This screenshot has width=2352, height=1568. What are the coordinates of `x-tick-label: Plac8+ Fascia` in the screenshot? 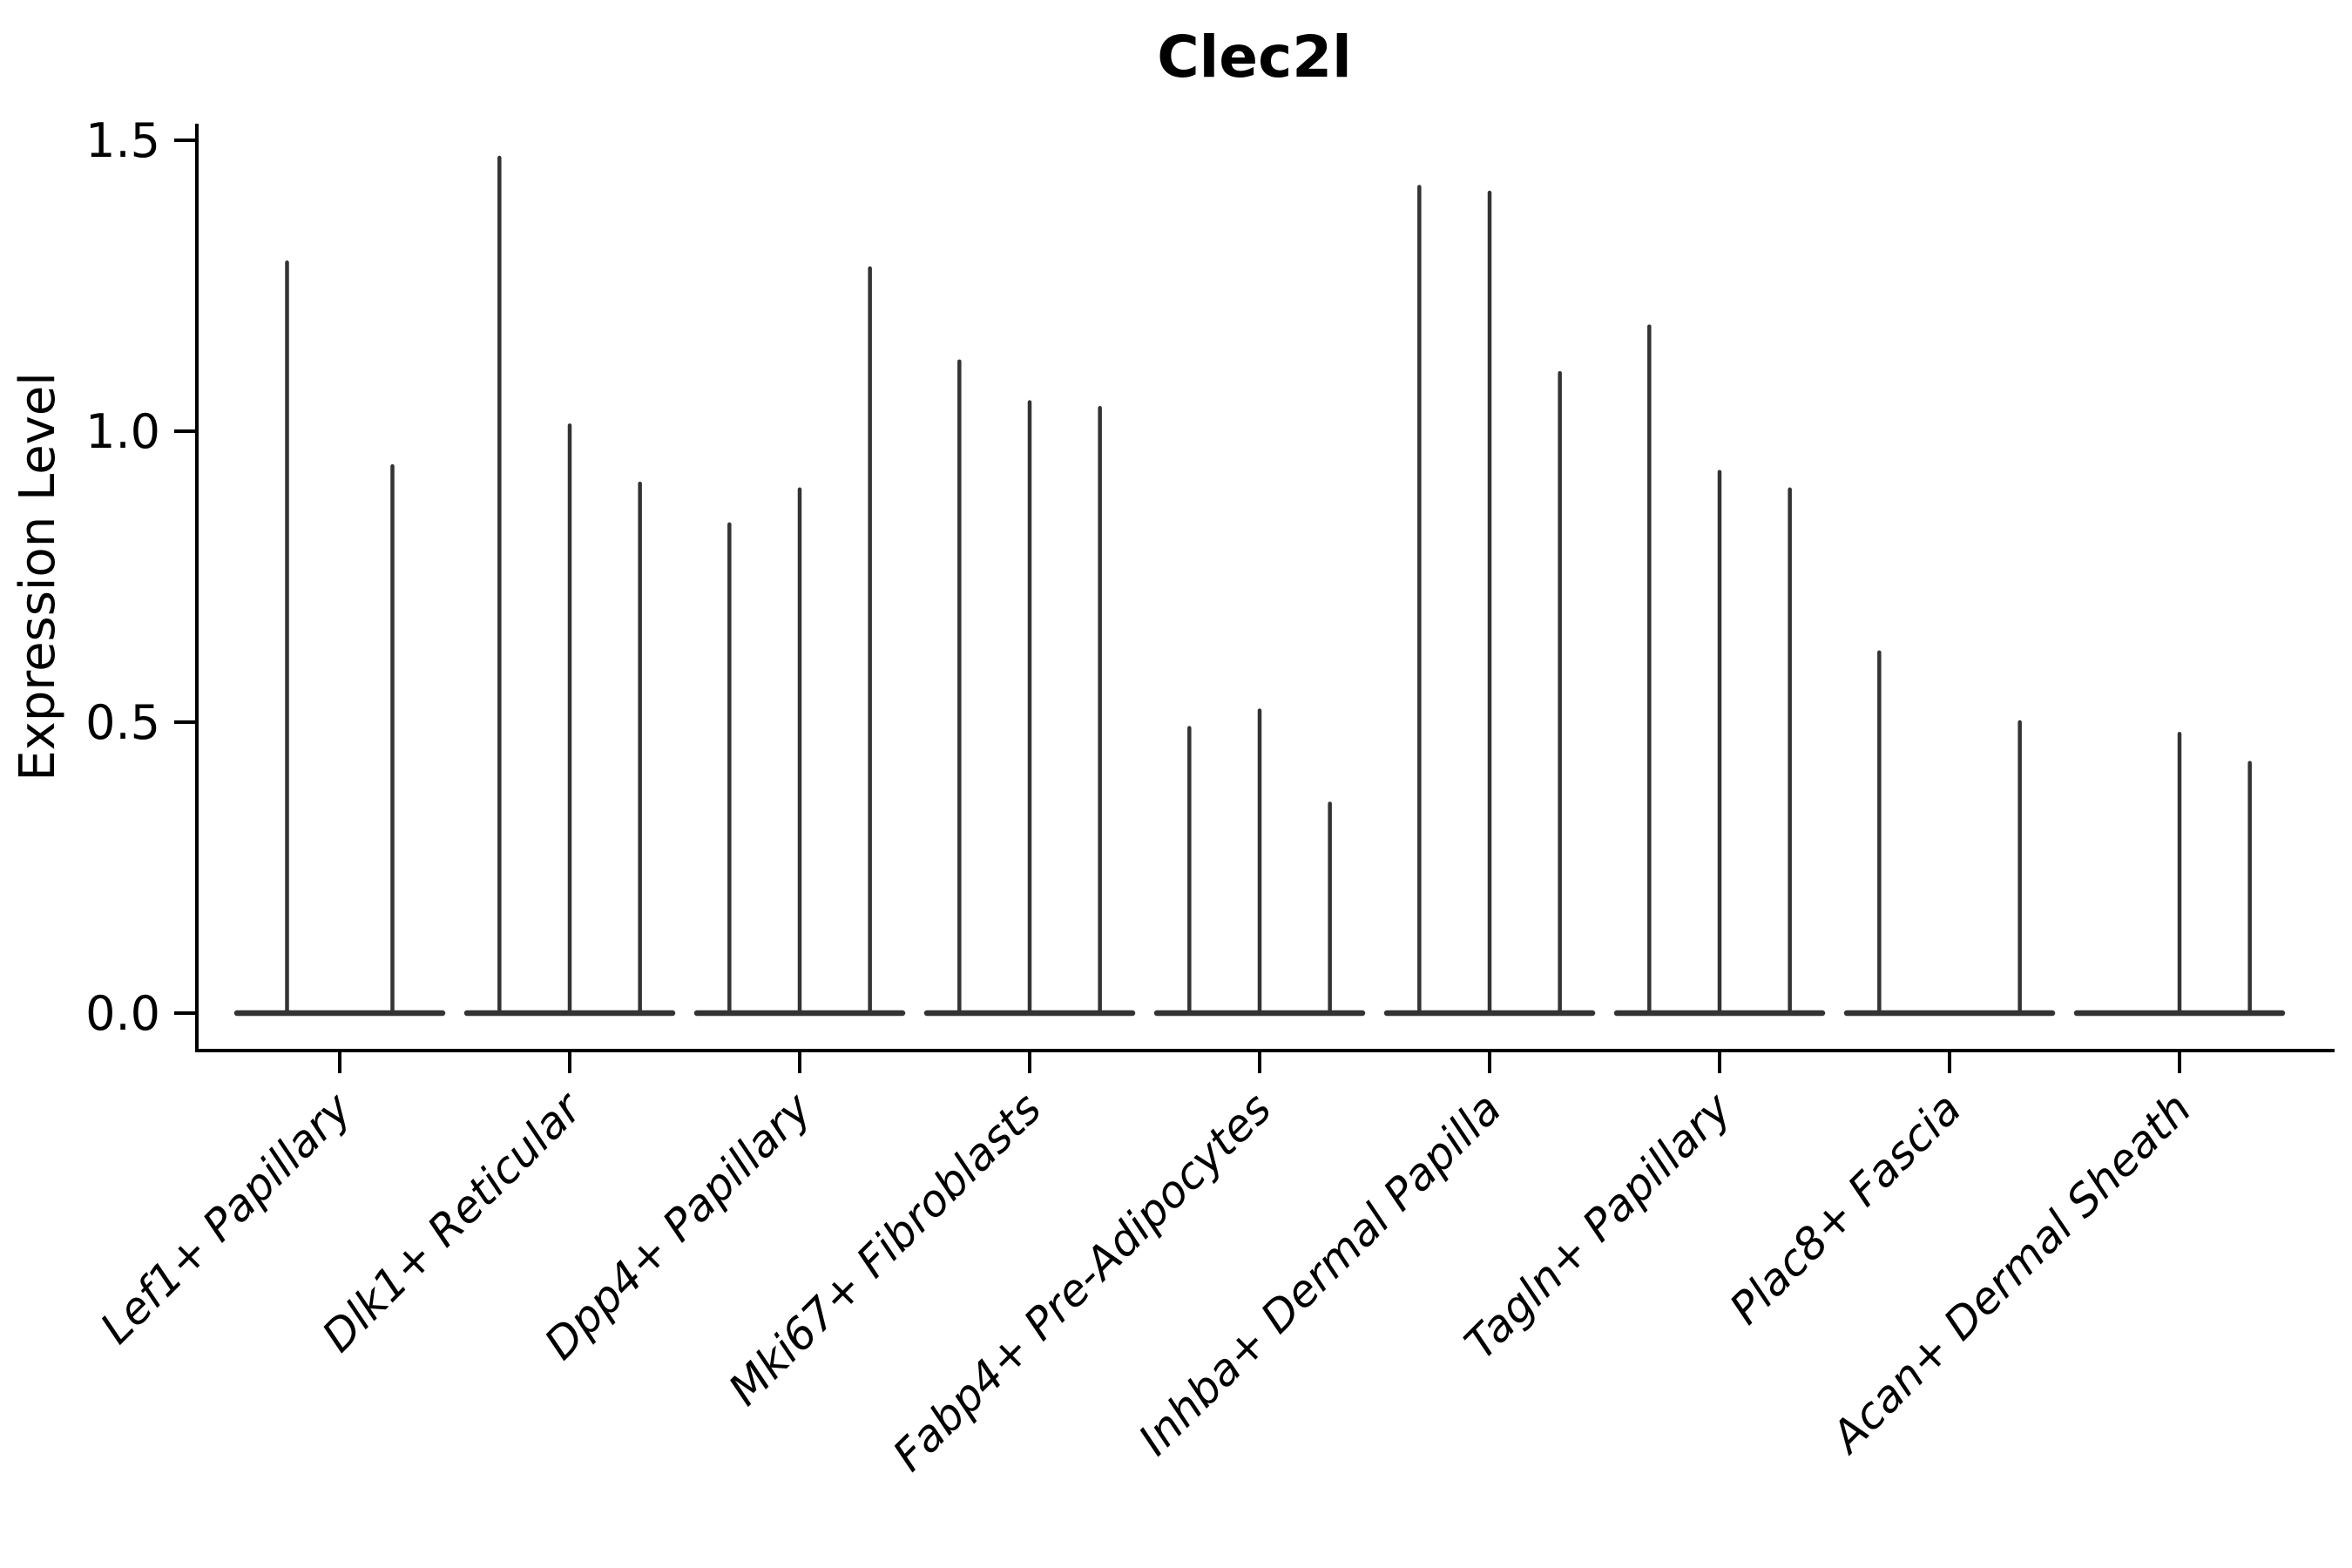 It's located at (1845, 1208).